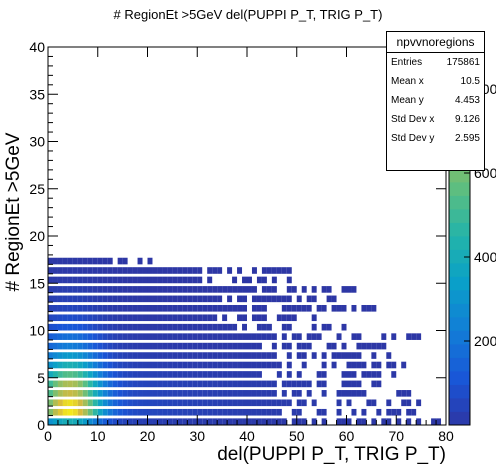 Image resolution: width=496 pixels, height=472 pixels. Describe the element at coordinates (459, 270) in the screenshot. I see `palette-step` at that location.